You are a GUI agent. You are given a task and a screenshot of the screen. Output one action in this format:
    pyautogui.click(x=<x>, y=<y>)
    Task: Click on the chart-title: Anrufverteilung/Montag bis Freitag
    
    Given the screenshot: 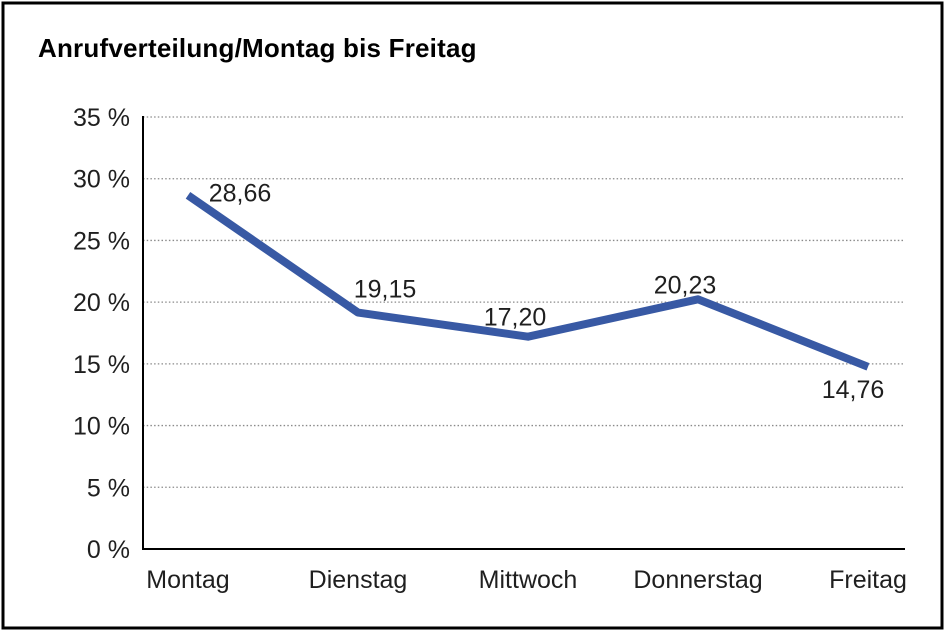 What is the action you would take?
    pyautogui.click(x=257, y=48)
    